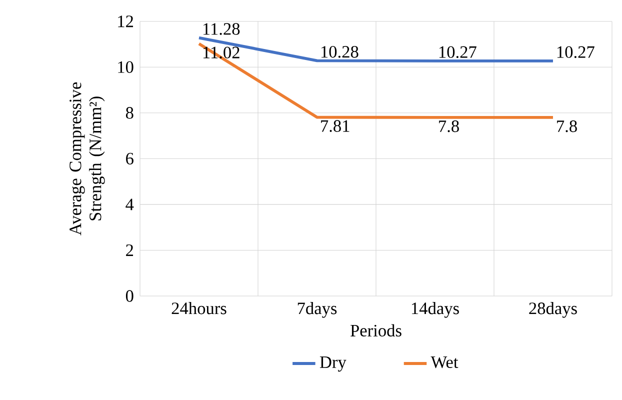 The height and width of the screenshot is (400, 622). What do you see at coordinates (130, 250) in the screenshot?
I see `y-tick-label: 2` at bounding box center [130, 250].